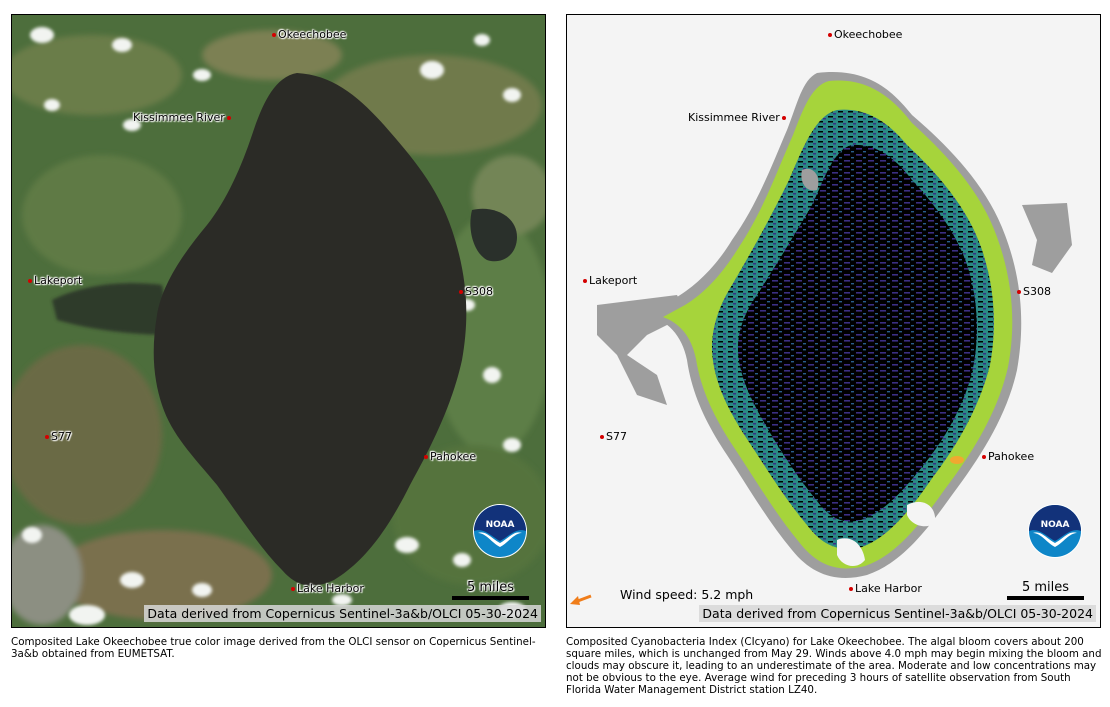  I want to click on wind-speed-label: Wind speed: 5.2 mph, so click(687, 594).